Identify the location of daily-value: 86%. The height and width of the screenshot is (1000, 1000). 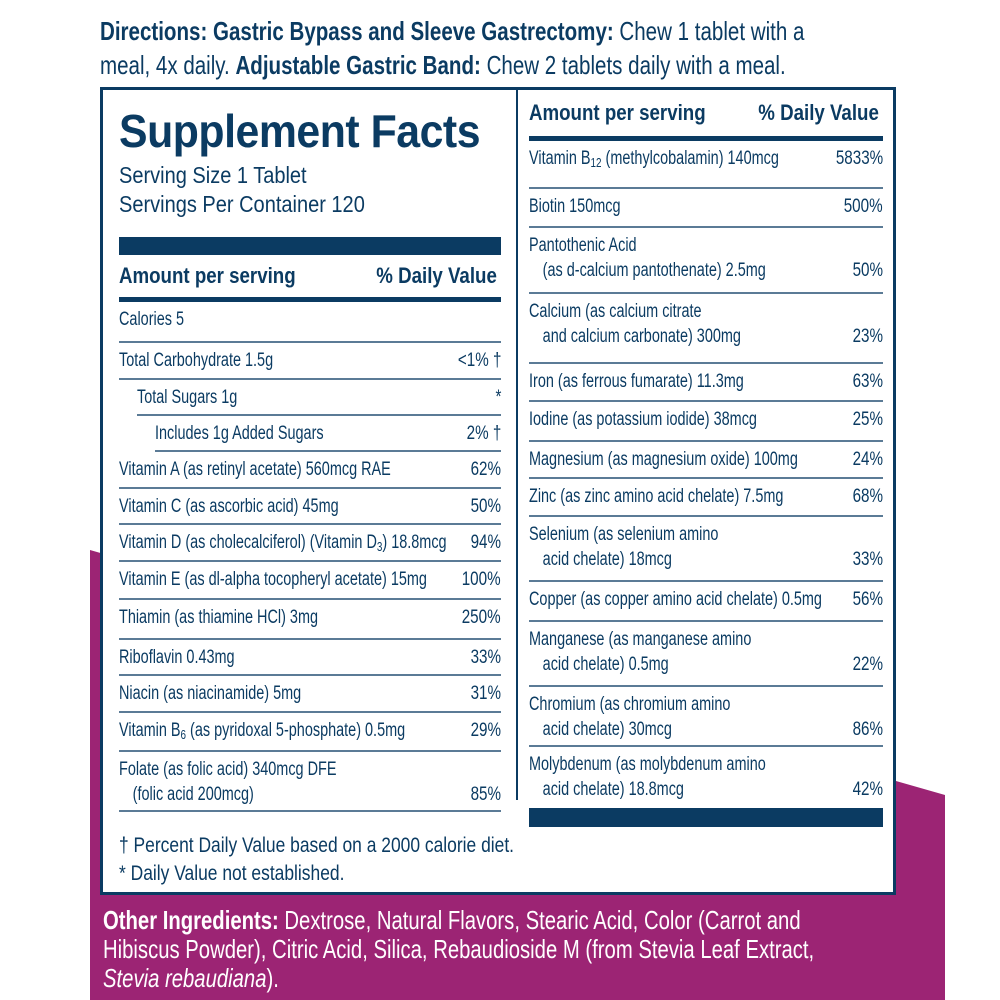
(867, 729).